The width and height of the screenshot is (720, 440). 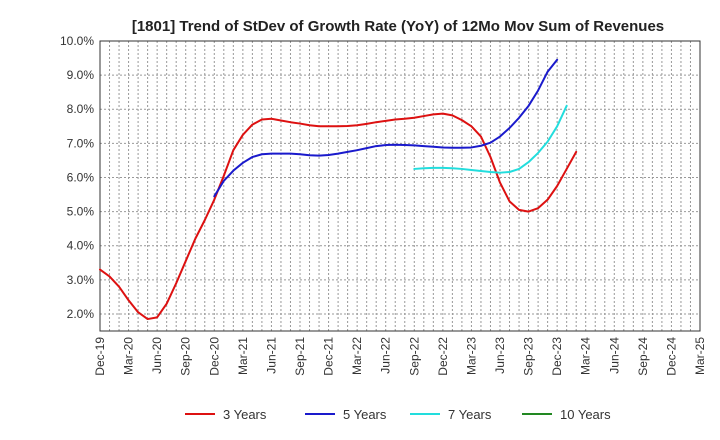 What do you see at coordinates (243, 356) in the screenshot?
I see `x-tick-label: Mar-21` at bounding box center [243, 356].